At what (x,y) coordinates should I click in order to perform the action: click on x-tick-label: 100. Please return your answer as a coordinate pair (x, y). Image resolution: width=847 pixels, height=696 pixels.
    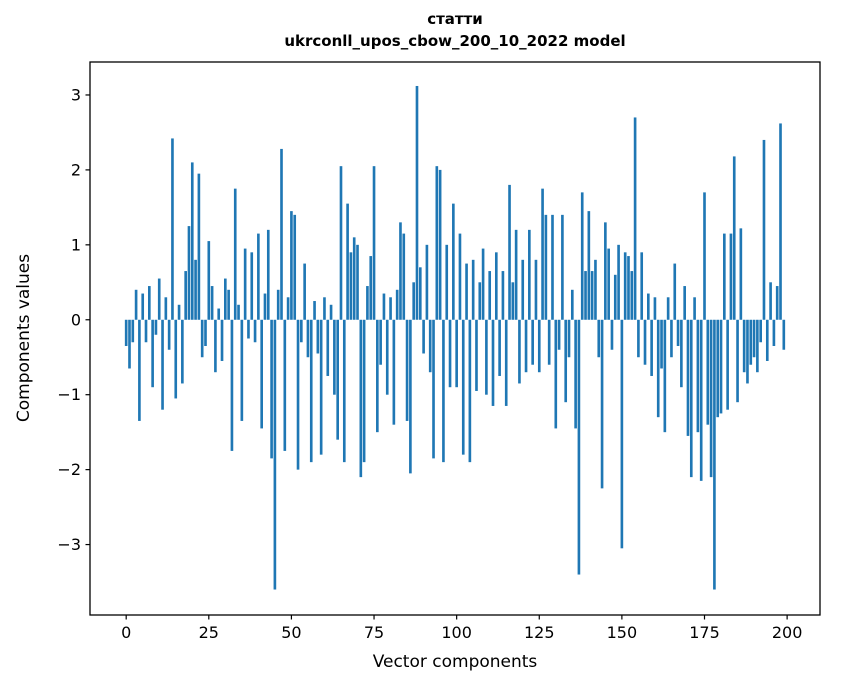
    Looking at the image, I should click on (456, 632).